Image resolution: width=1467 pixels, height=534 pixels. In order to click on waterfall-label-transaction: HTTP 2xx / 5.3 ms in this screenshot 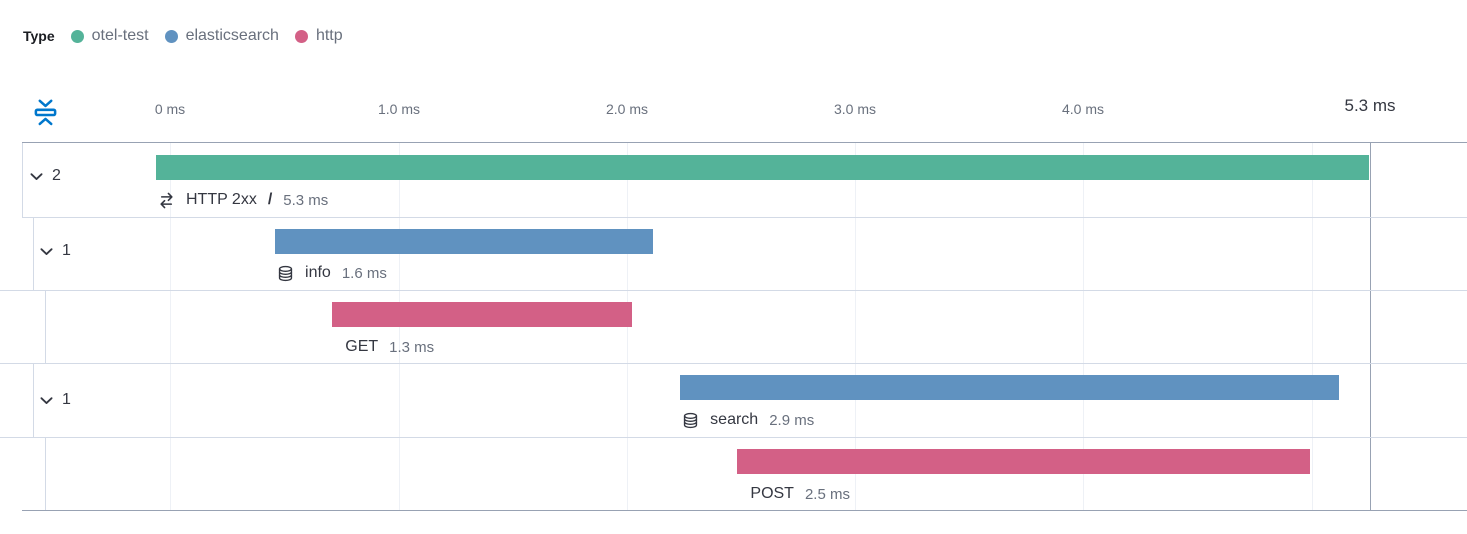, I will do `click(243, 200)`.